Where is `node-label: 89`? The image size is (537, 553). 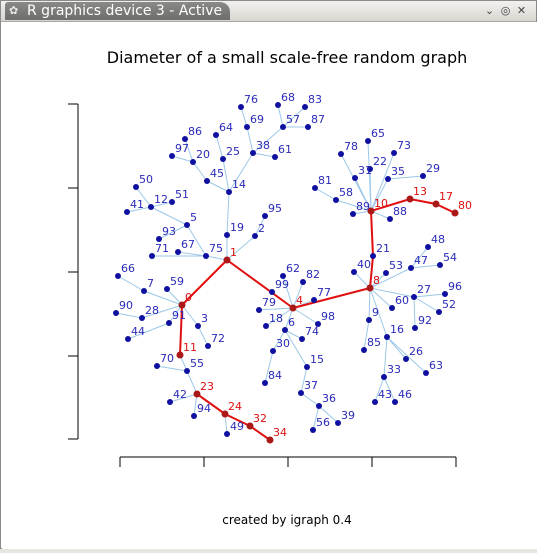
node-label: 89 is located at coordinates (363, 206).